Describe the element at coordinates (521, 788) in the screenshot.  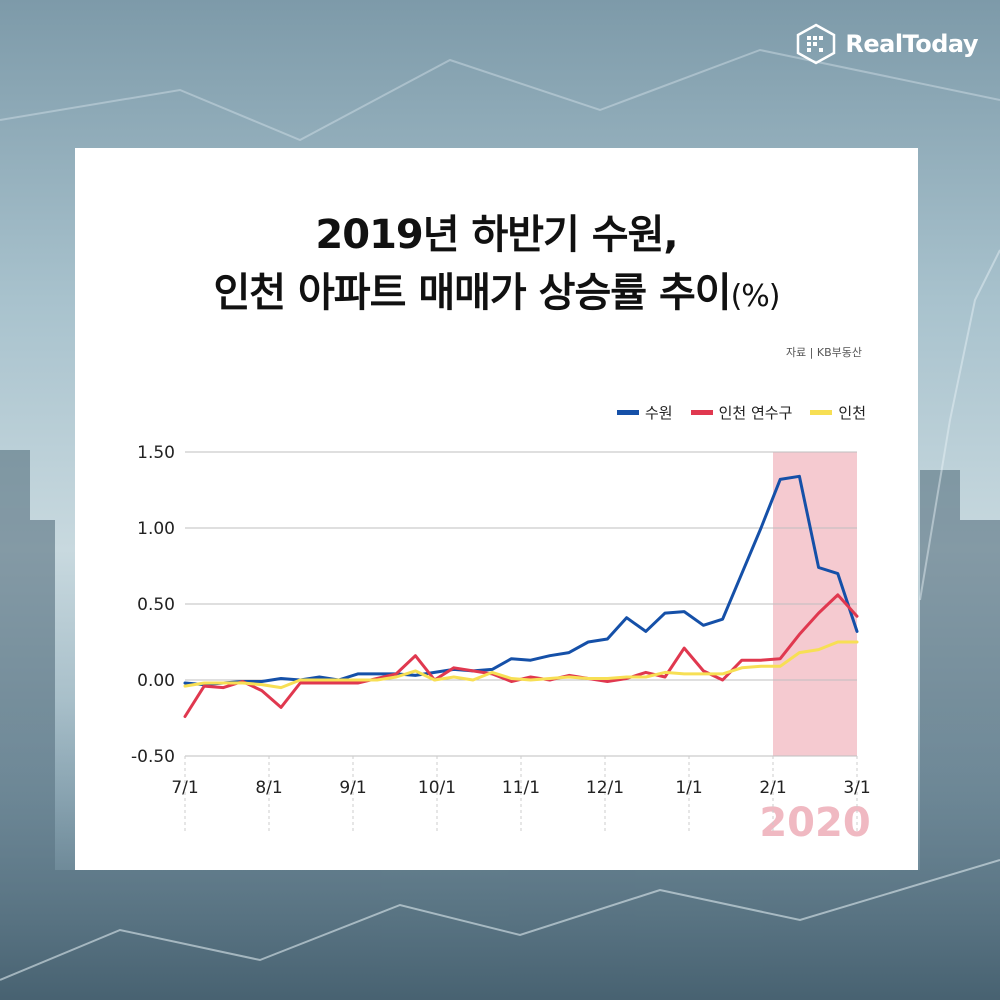
I see `x-tick-label: 11/1` at that location.